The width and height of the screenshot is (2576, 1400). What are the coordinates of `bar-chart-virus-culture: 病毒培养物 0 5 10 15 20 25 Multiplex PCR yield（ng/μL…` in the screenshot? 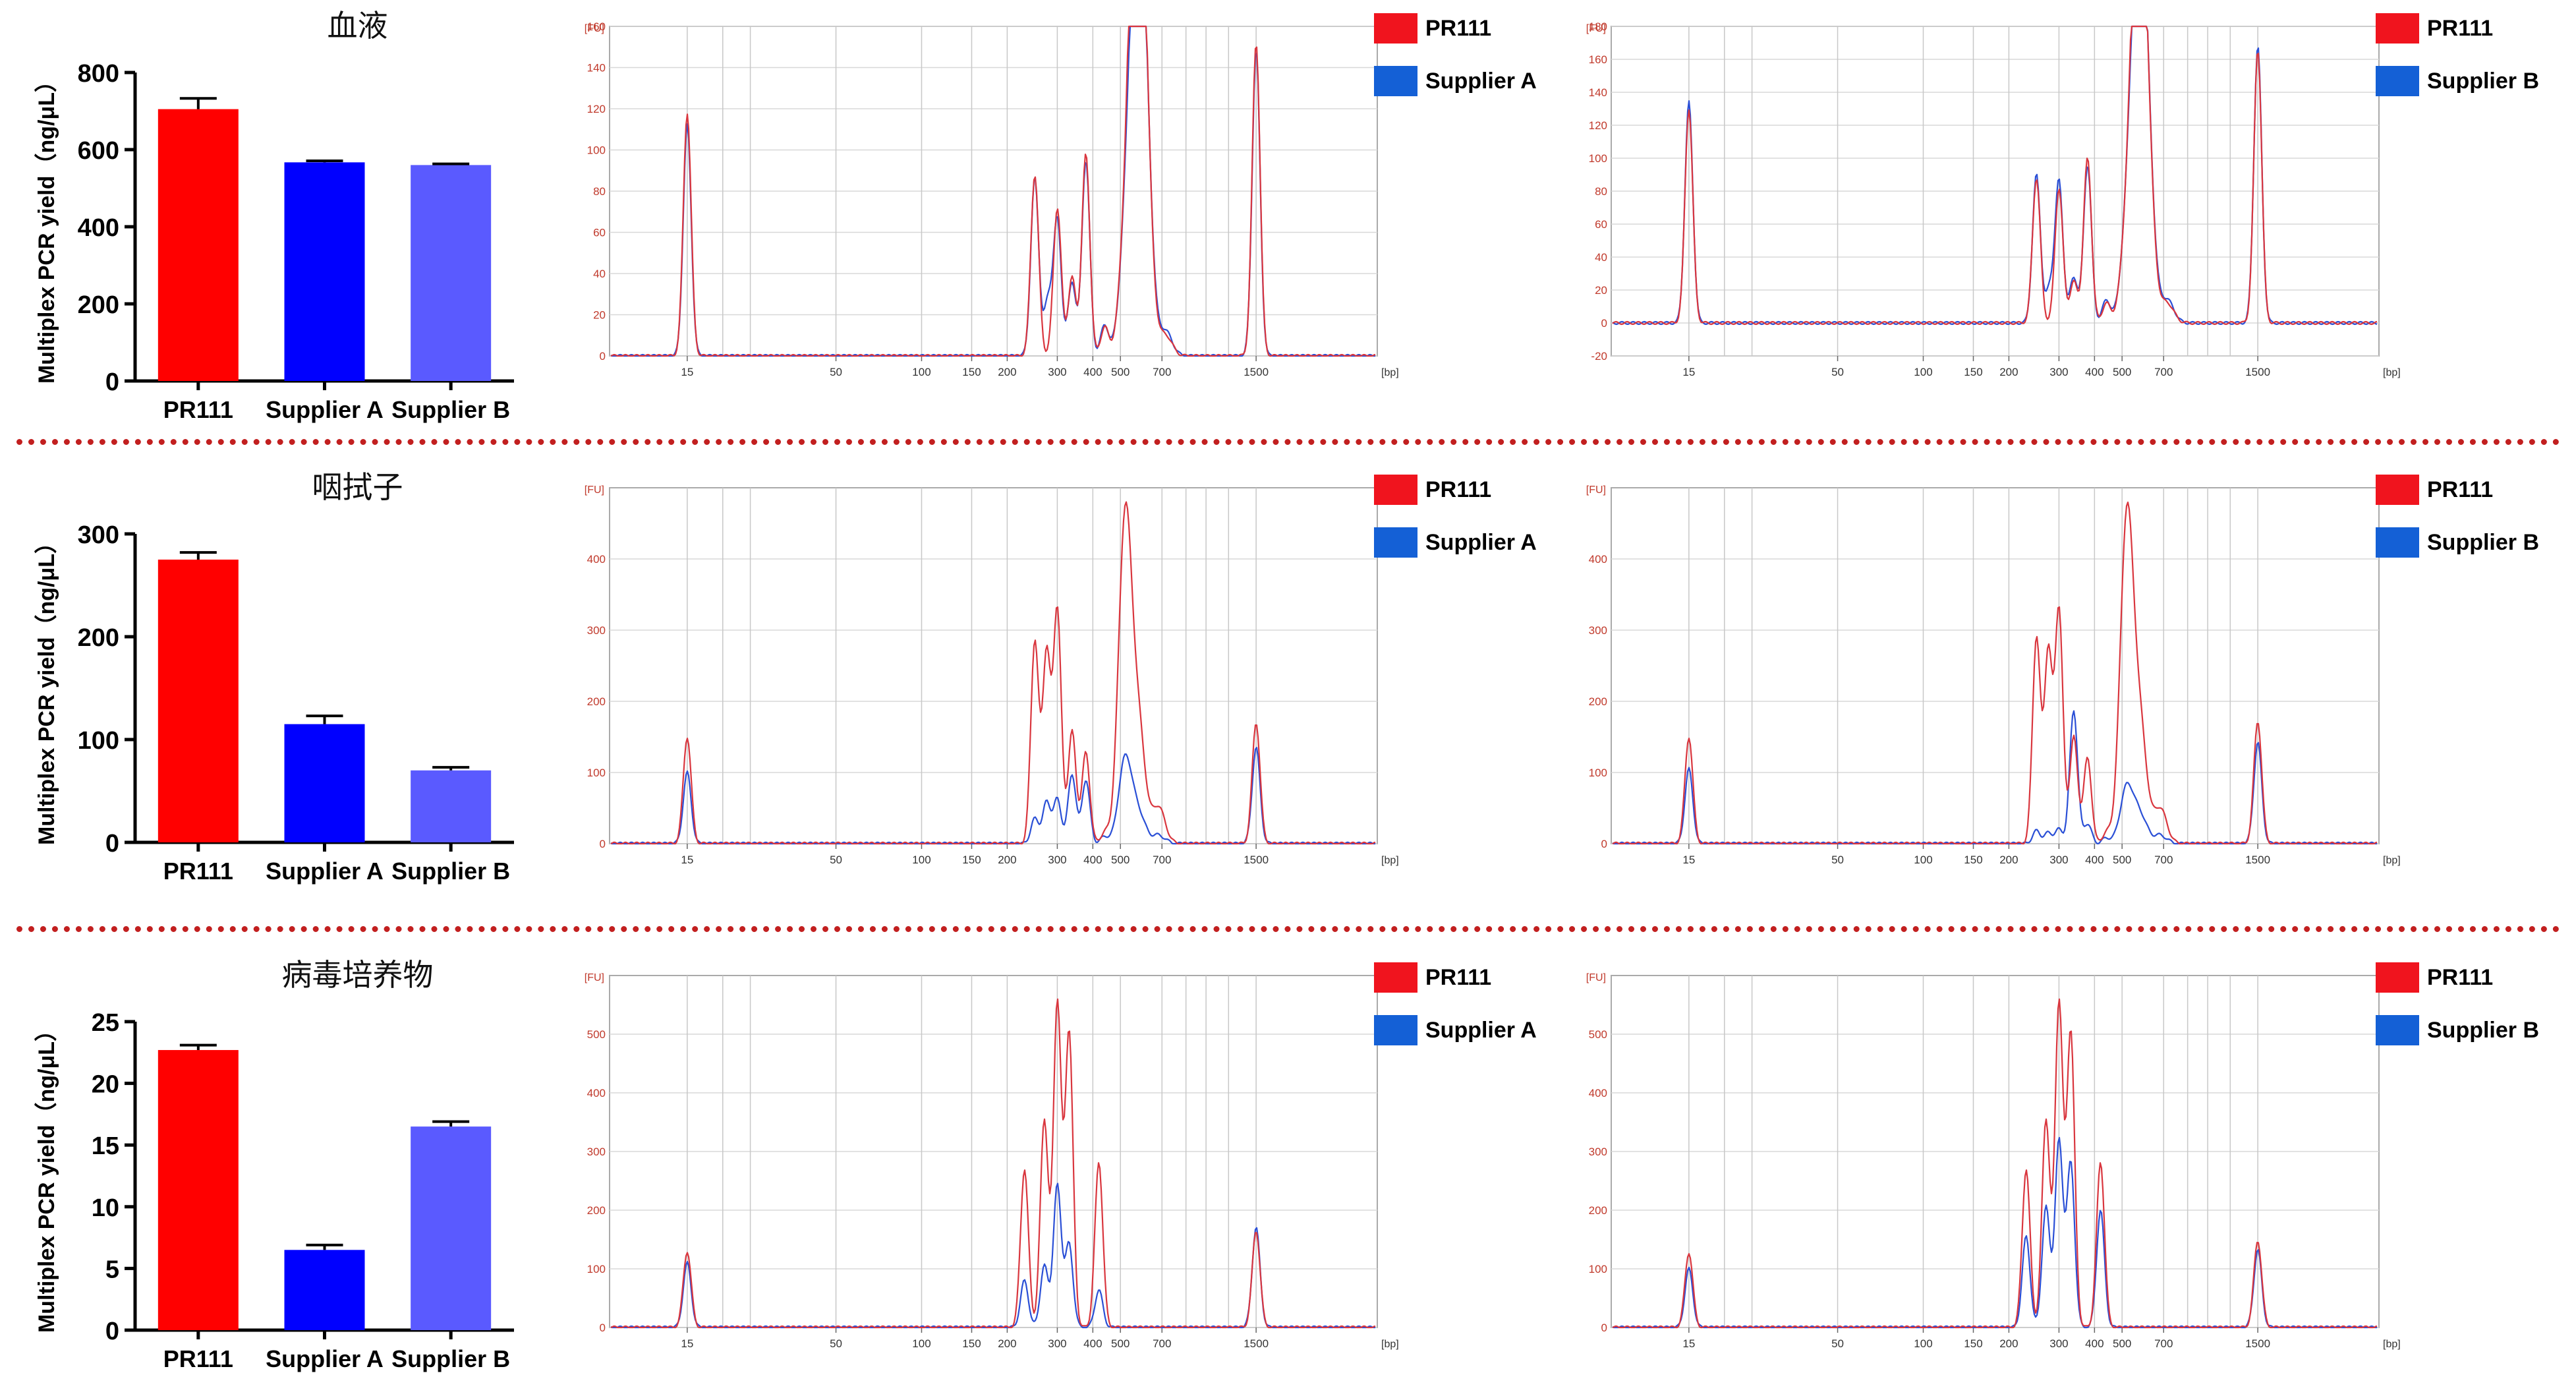 It's located at (274, 1165).